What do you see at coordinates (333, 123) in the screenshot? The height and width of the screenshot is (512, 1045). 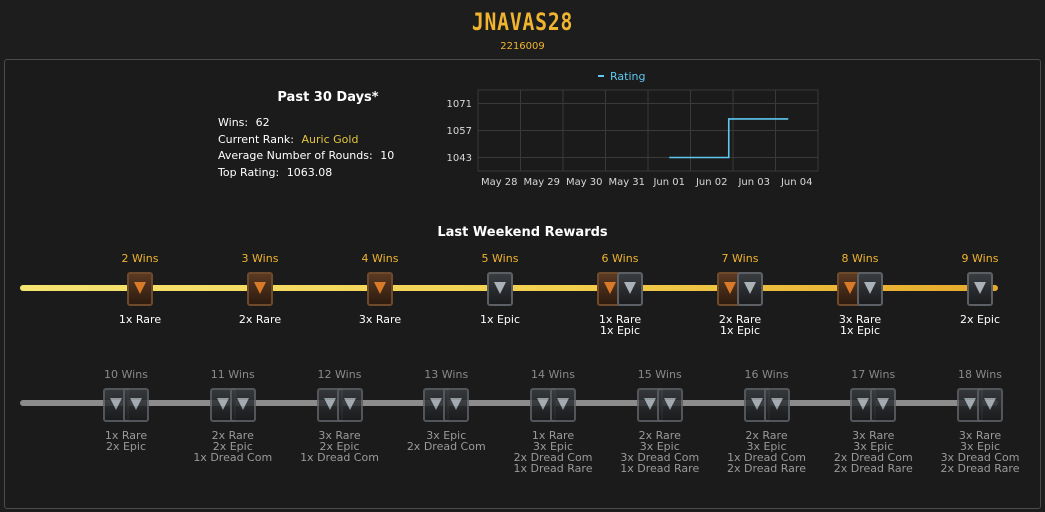 I see `stat-wins: Wins: 62` at bounding box center [333, 123].